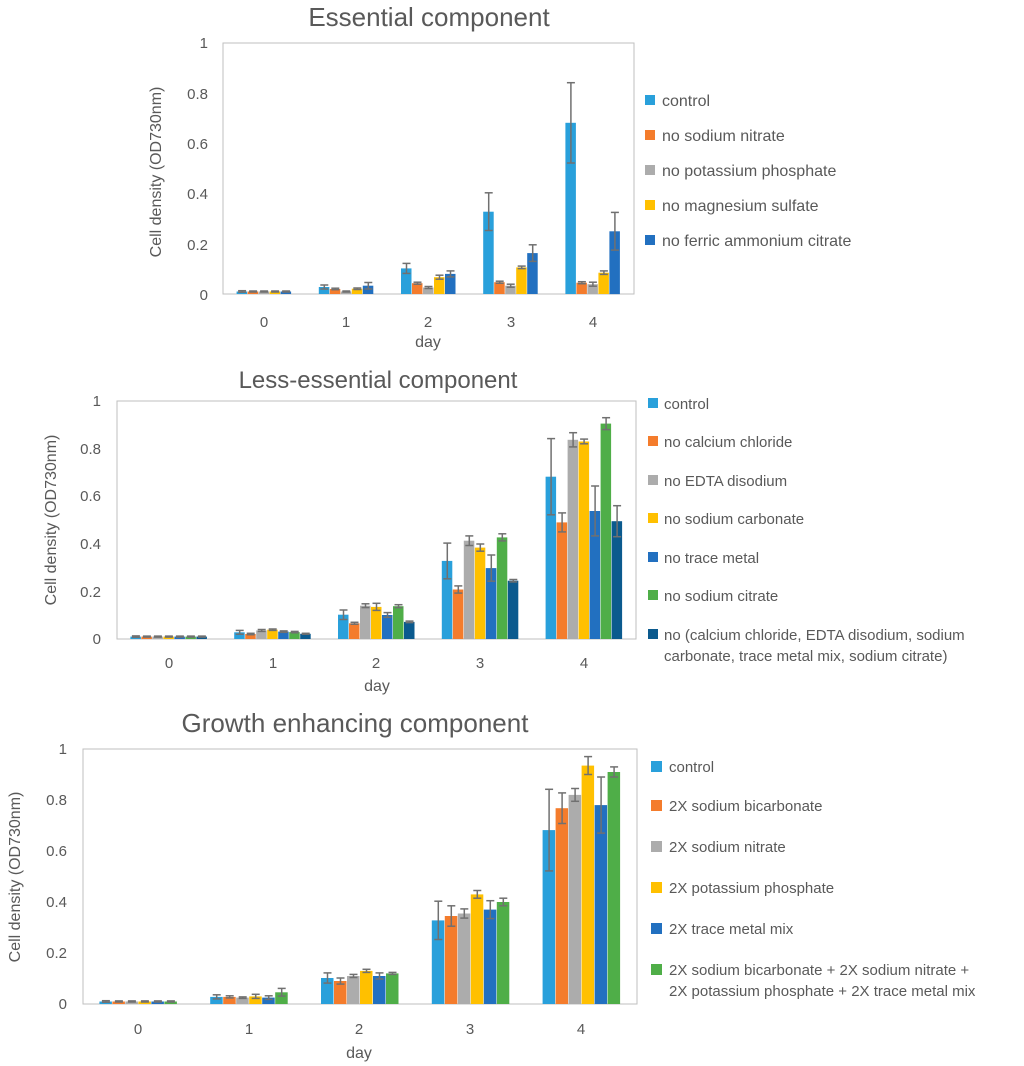 This screenshot has height=1066, width=1024. What do you see at coordinates (745, 806) in the screenshot?
I see `legend-label: 2X sodium bicarbonate` at bounding box center [745, 806].